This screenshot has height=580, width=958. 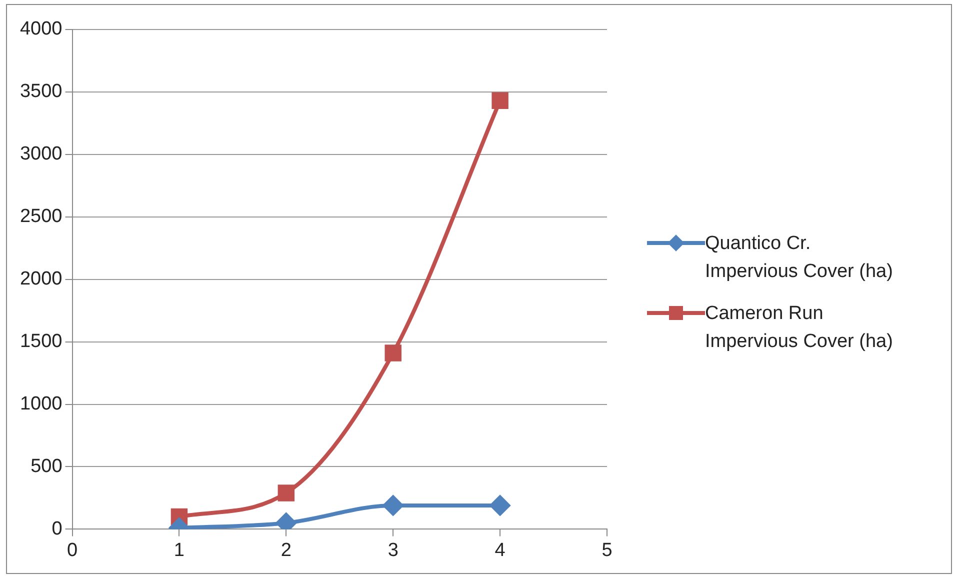 I want to click on legend-label: Quantico Cr. Impervious Cover (ha), so click(x=799, y=258).